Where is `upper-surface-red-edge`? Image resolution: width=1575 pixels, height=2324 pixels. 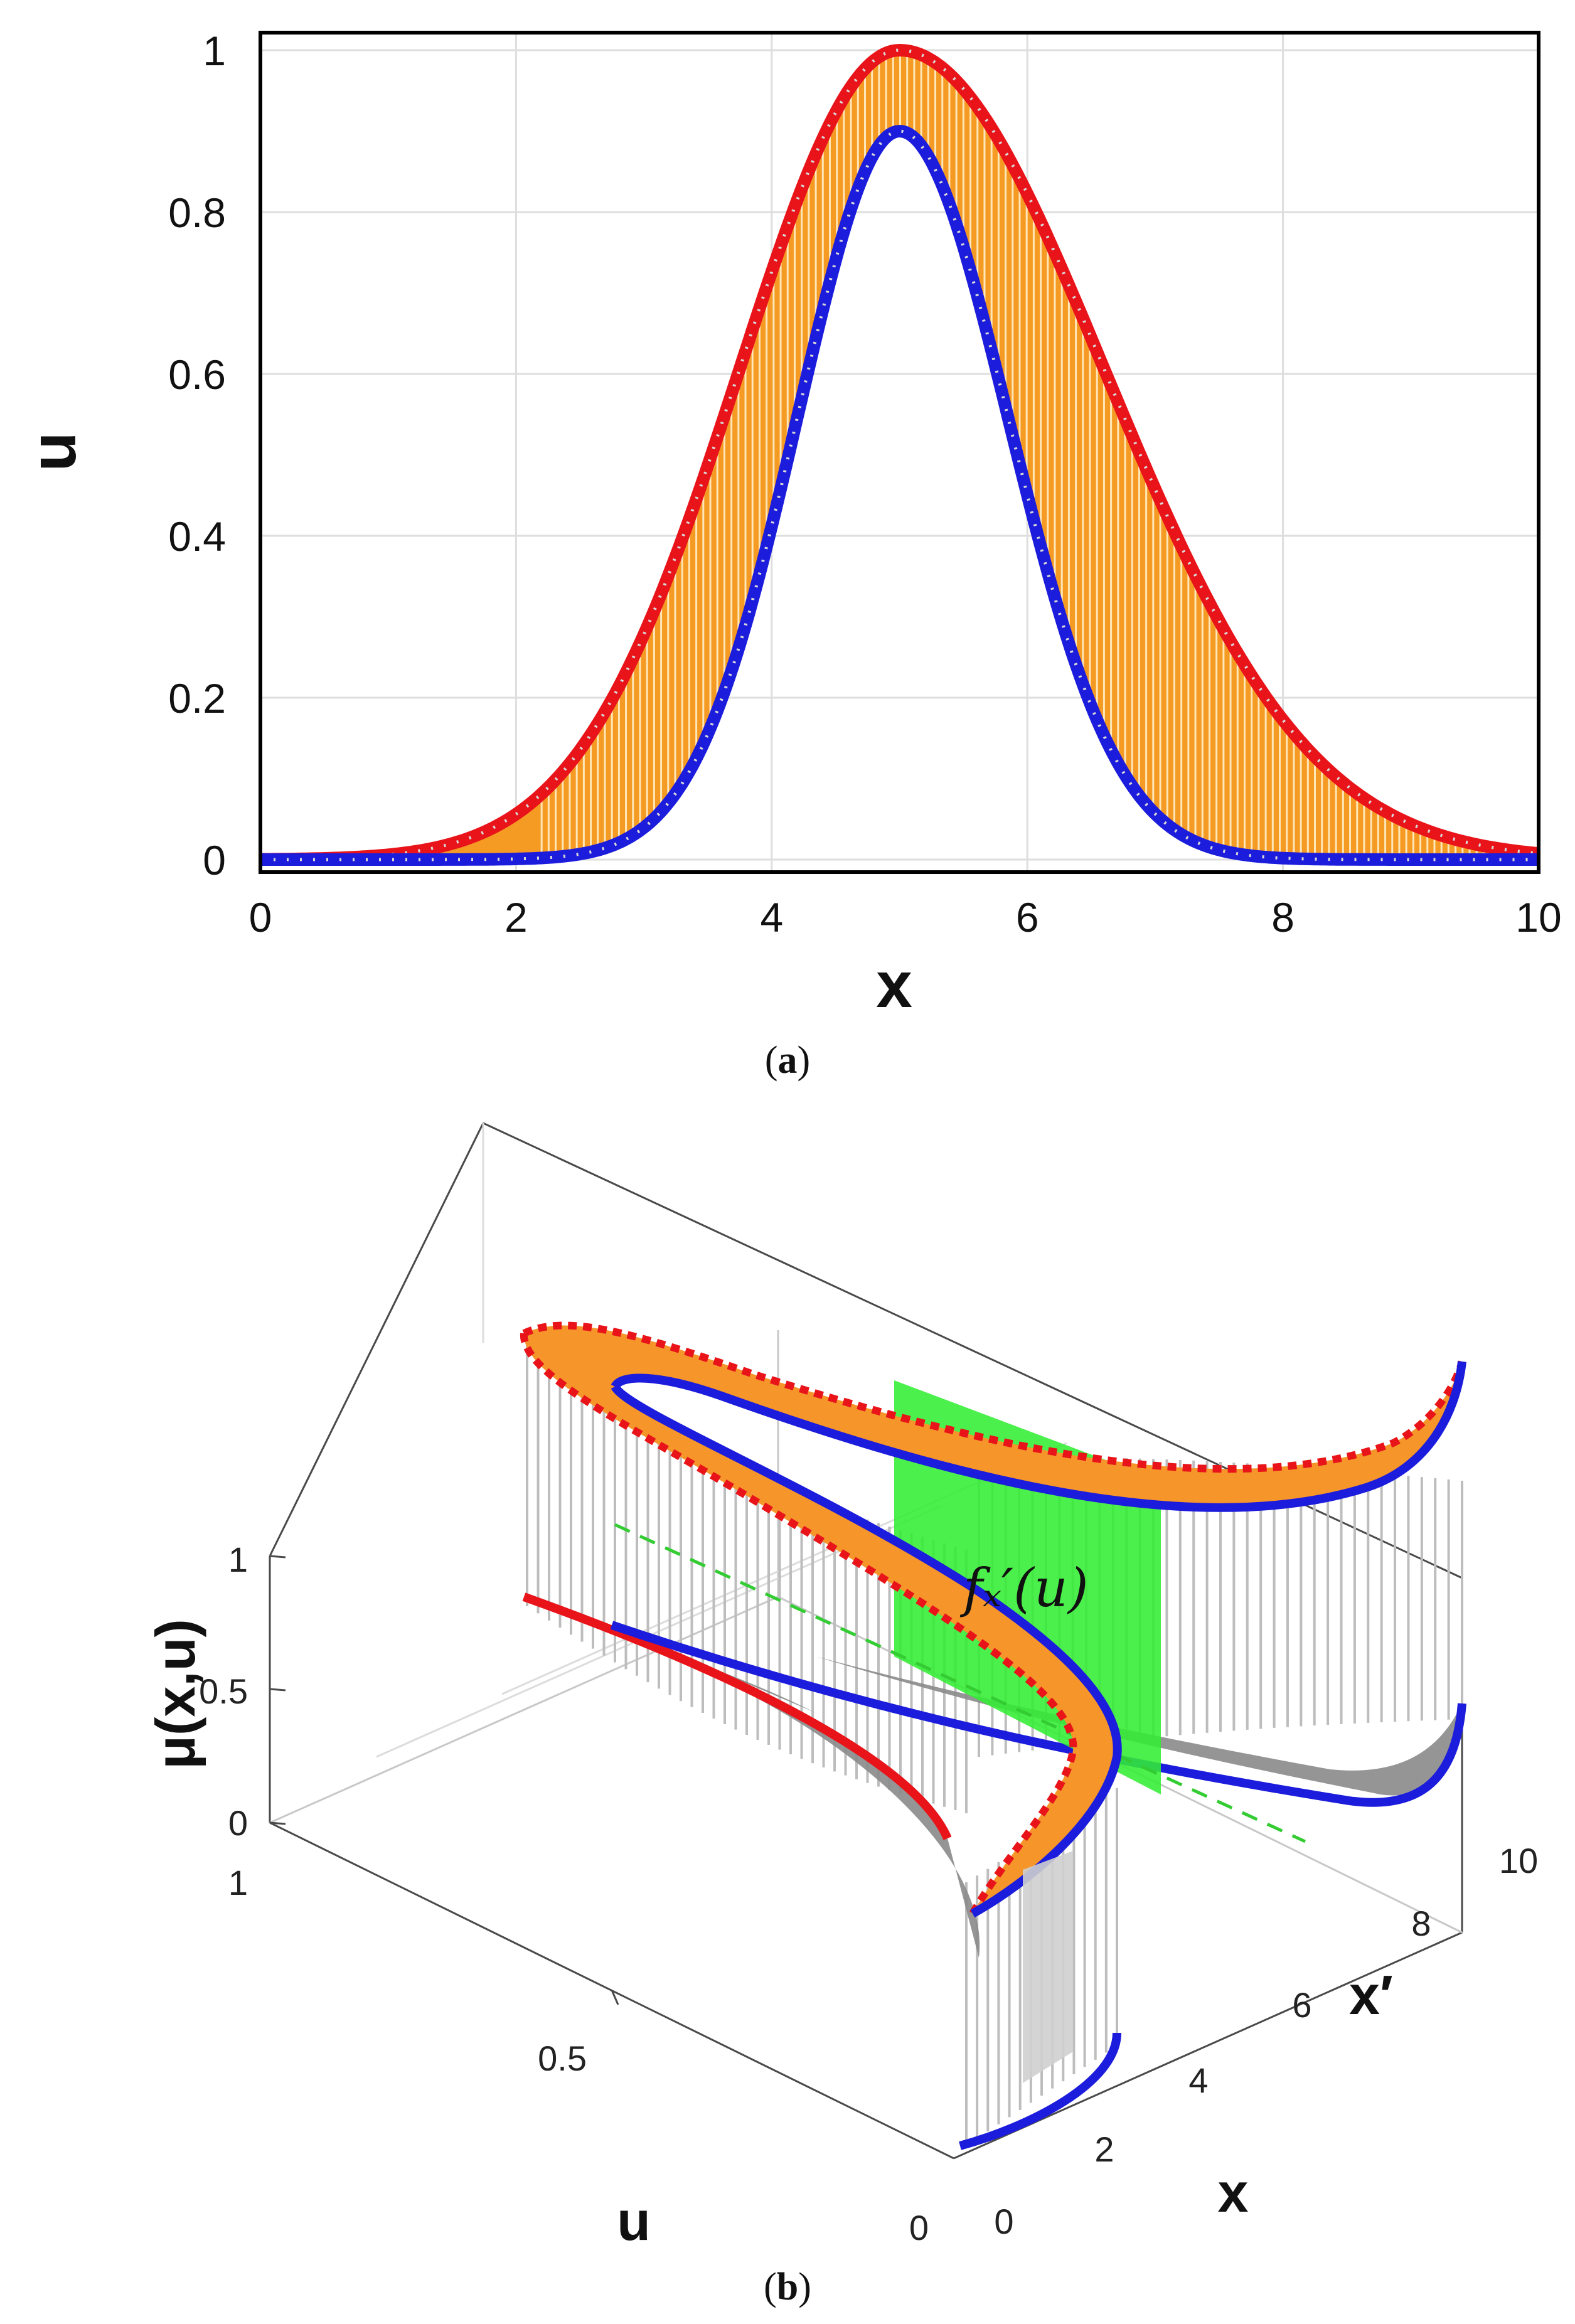
upper-surface-red-edge is located at coordinates (994, 1397).